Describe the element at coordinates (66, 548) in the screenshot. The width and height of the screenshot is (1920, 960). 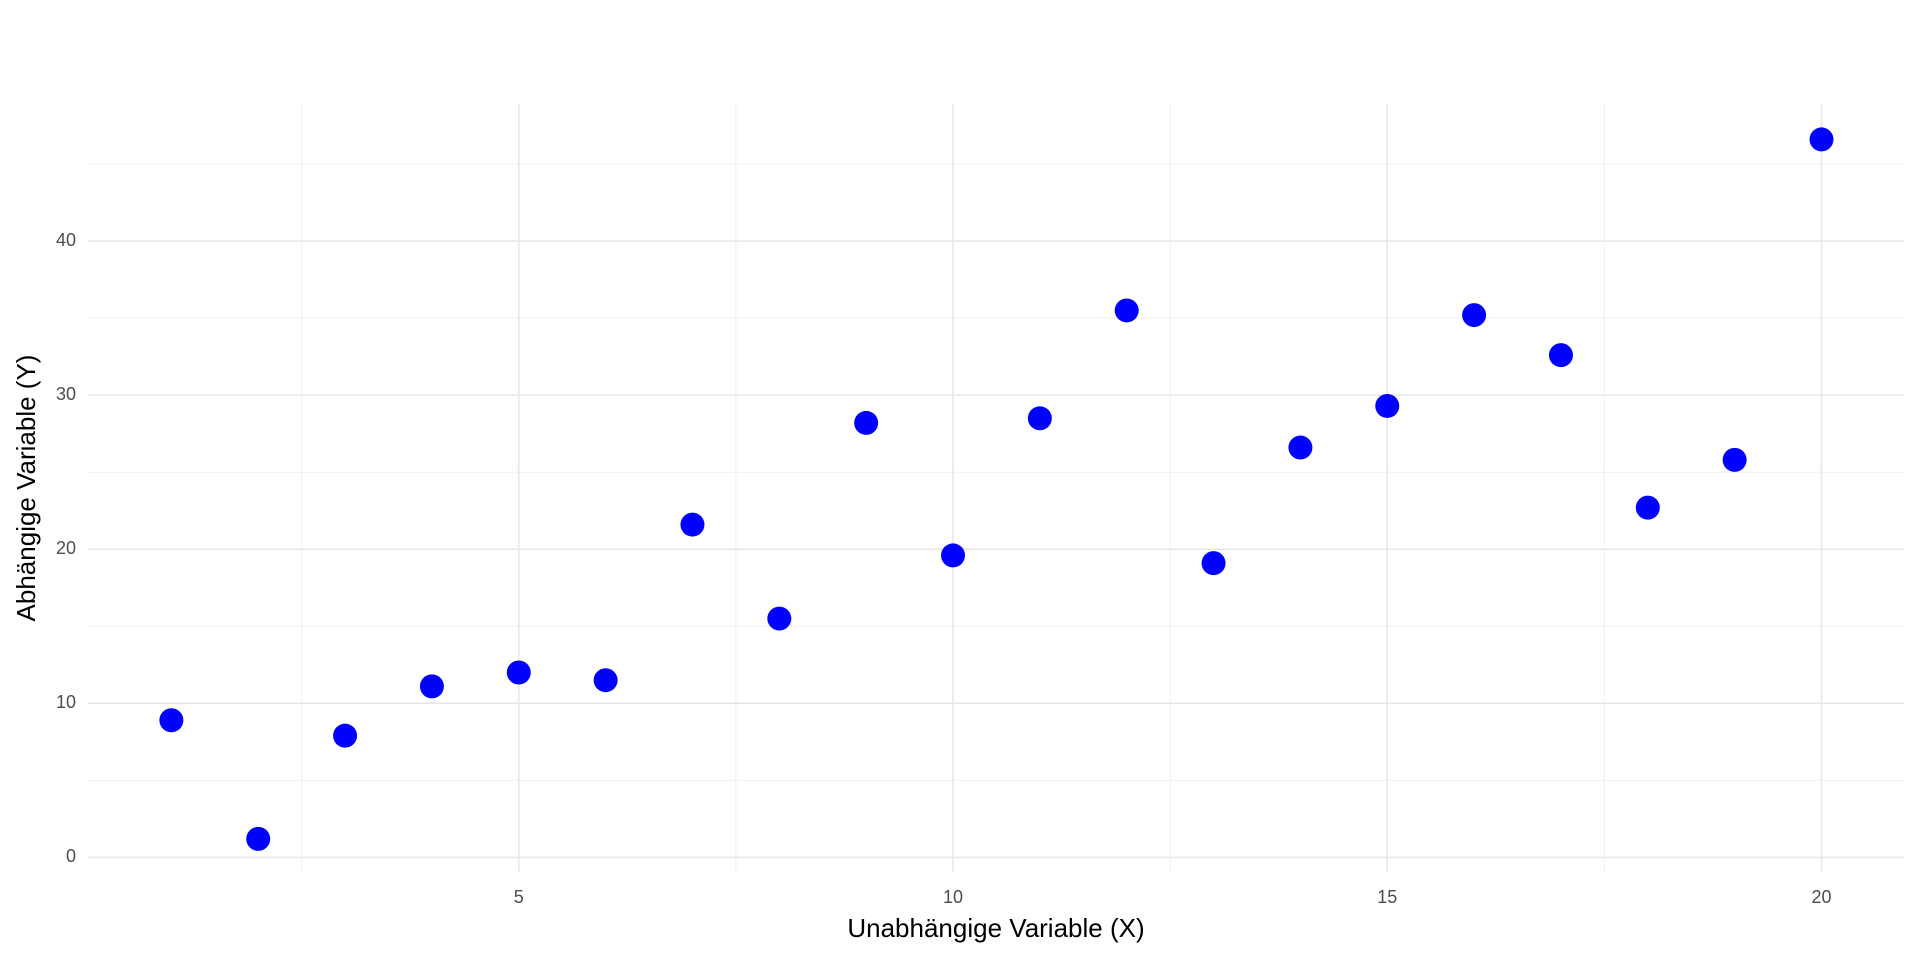
I see `y-tick-label: 20` at that location.